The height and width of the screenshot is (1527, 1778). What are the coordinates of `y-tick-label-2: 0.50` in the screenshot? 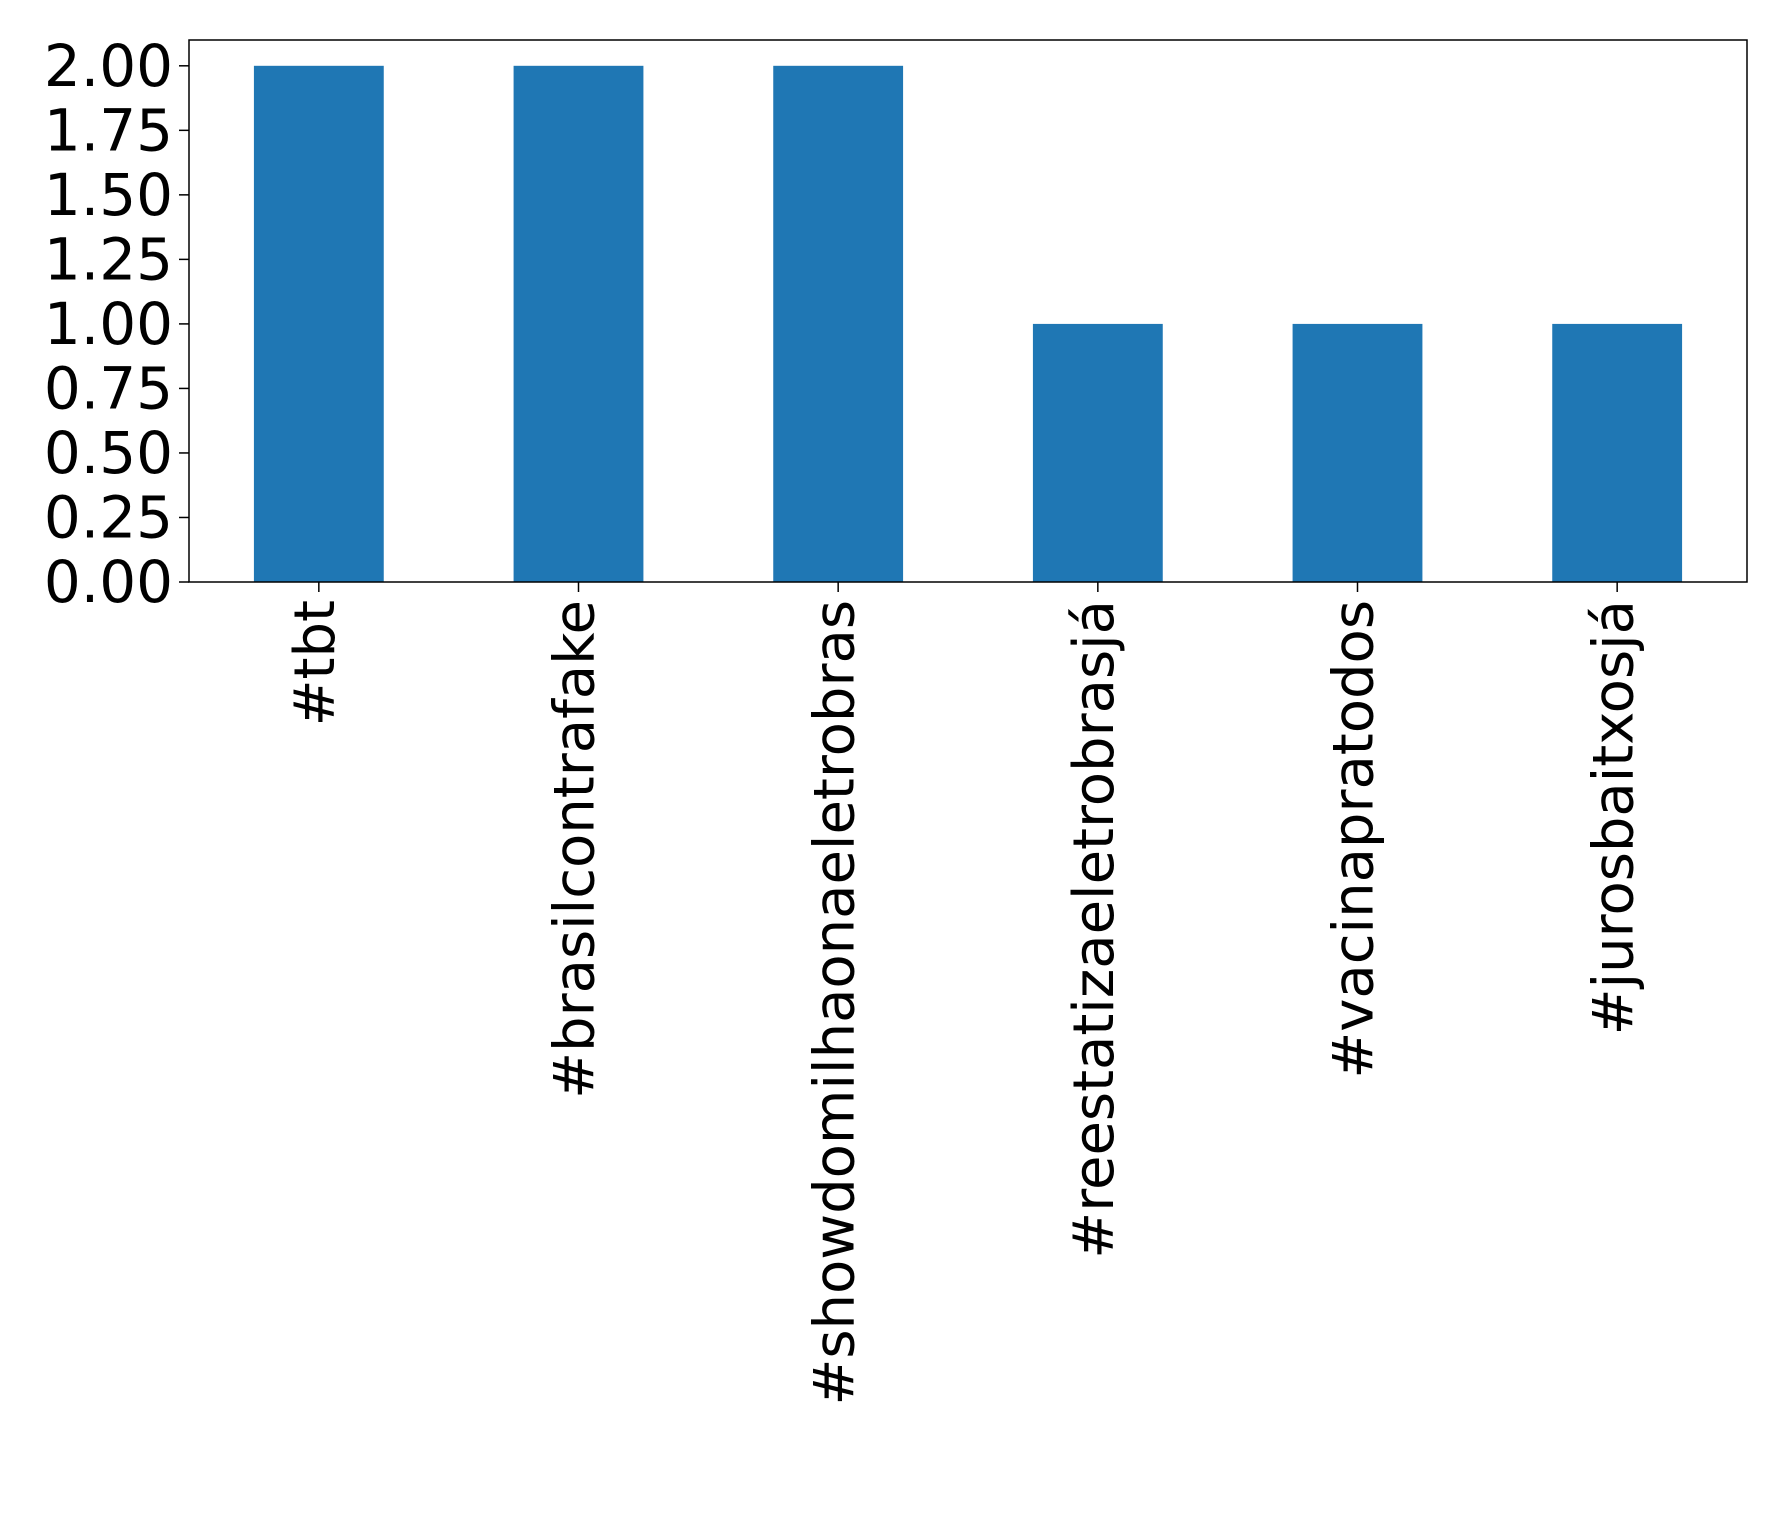 It's located at (108, 453).